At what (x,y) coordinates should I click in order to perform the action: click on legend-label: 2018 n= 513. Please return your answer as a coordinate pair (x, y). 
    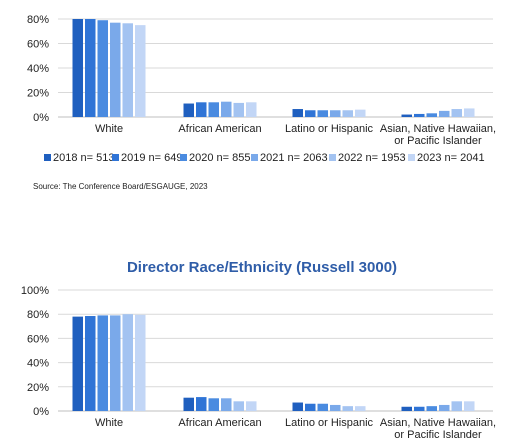
    Looking at the image, I should click on (83, 158).